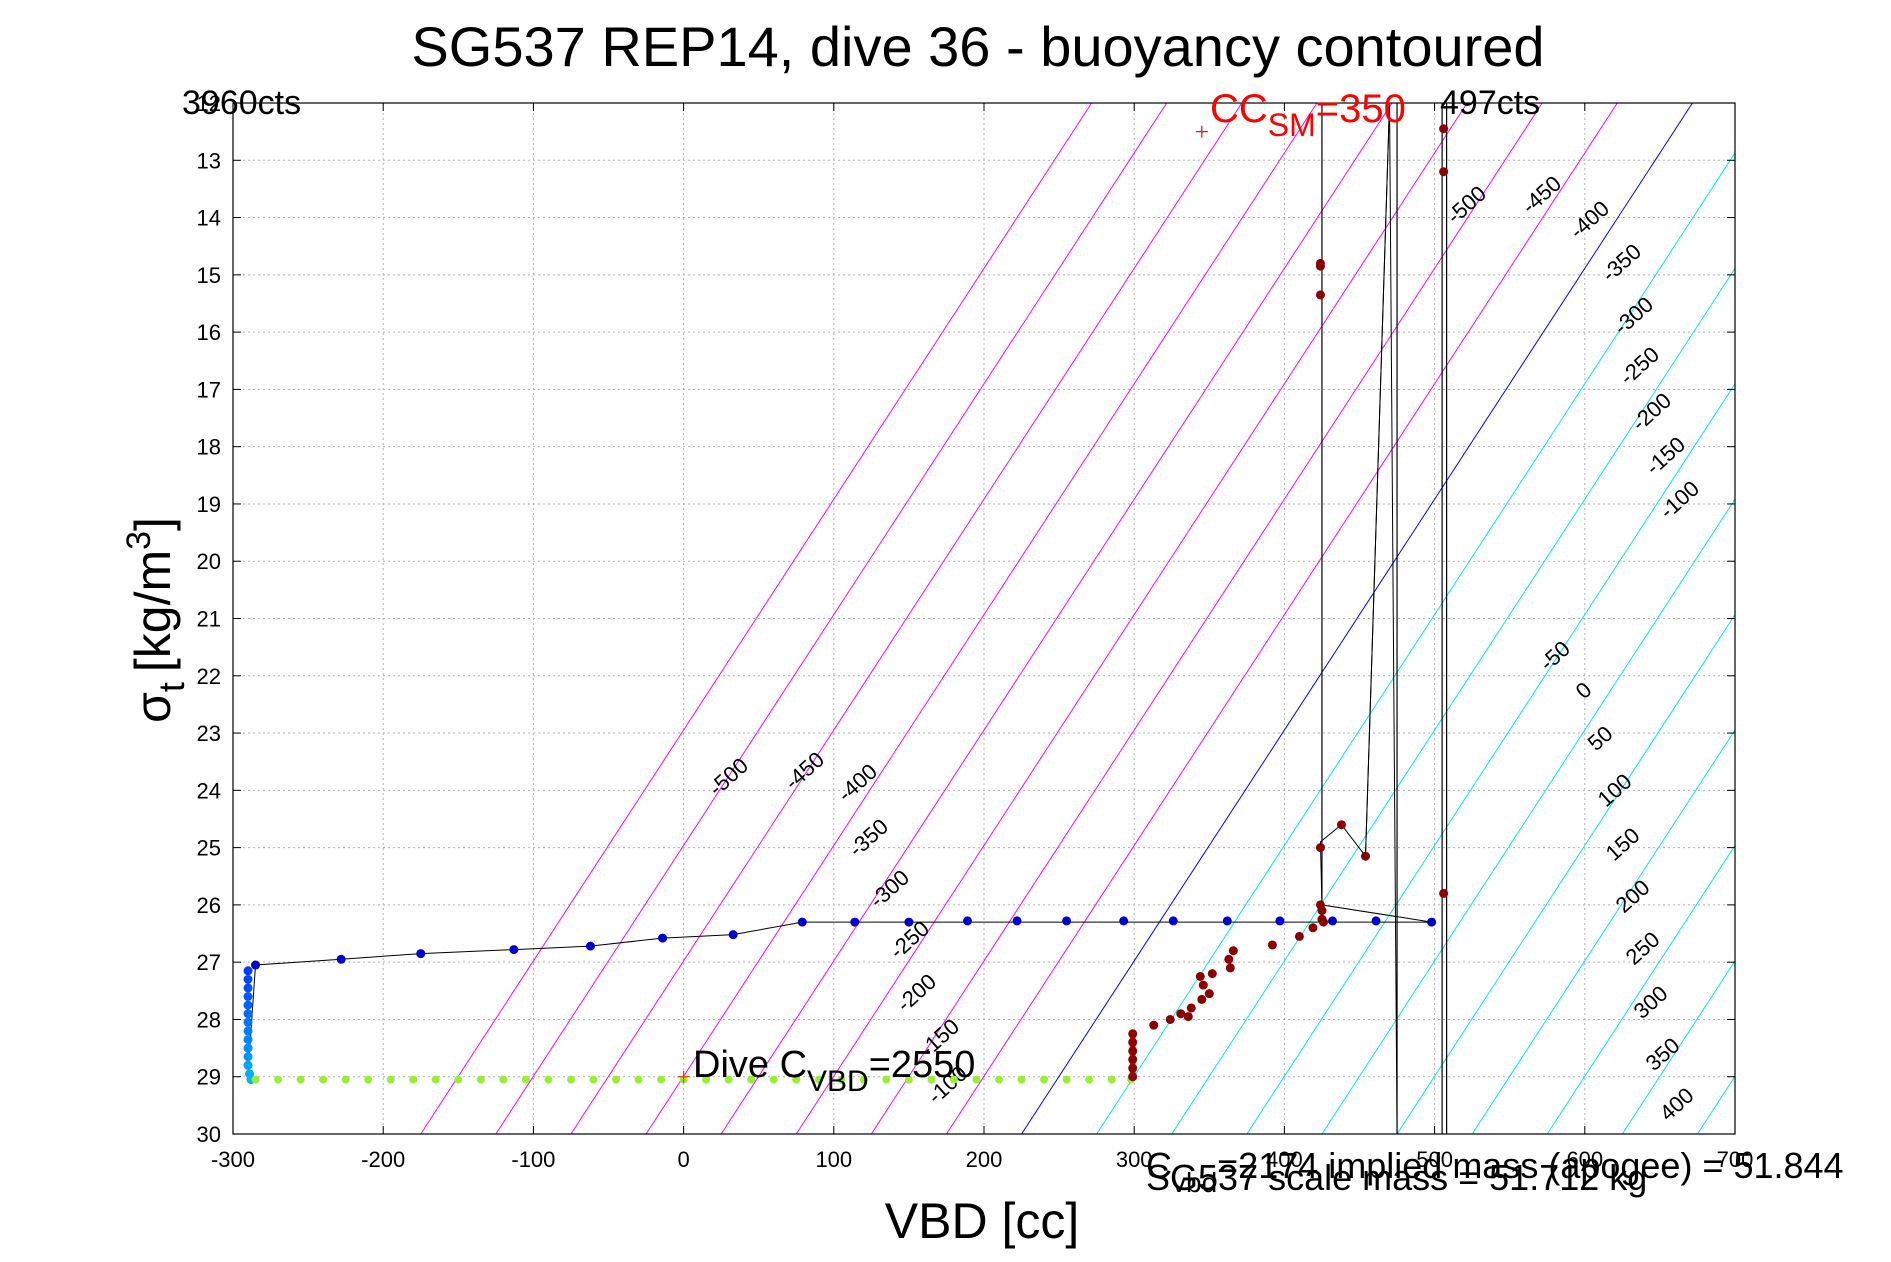  Describe the element at coordinates (834, 1071) in the screenshot. I see `dive-cvbd-label: Dive CVBD=2550` at that location.